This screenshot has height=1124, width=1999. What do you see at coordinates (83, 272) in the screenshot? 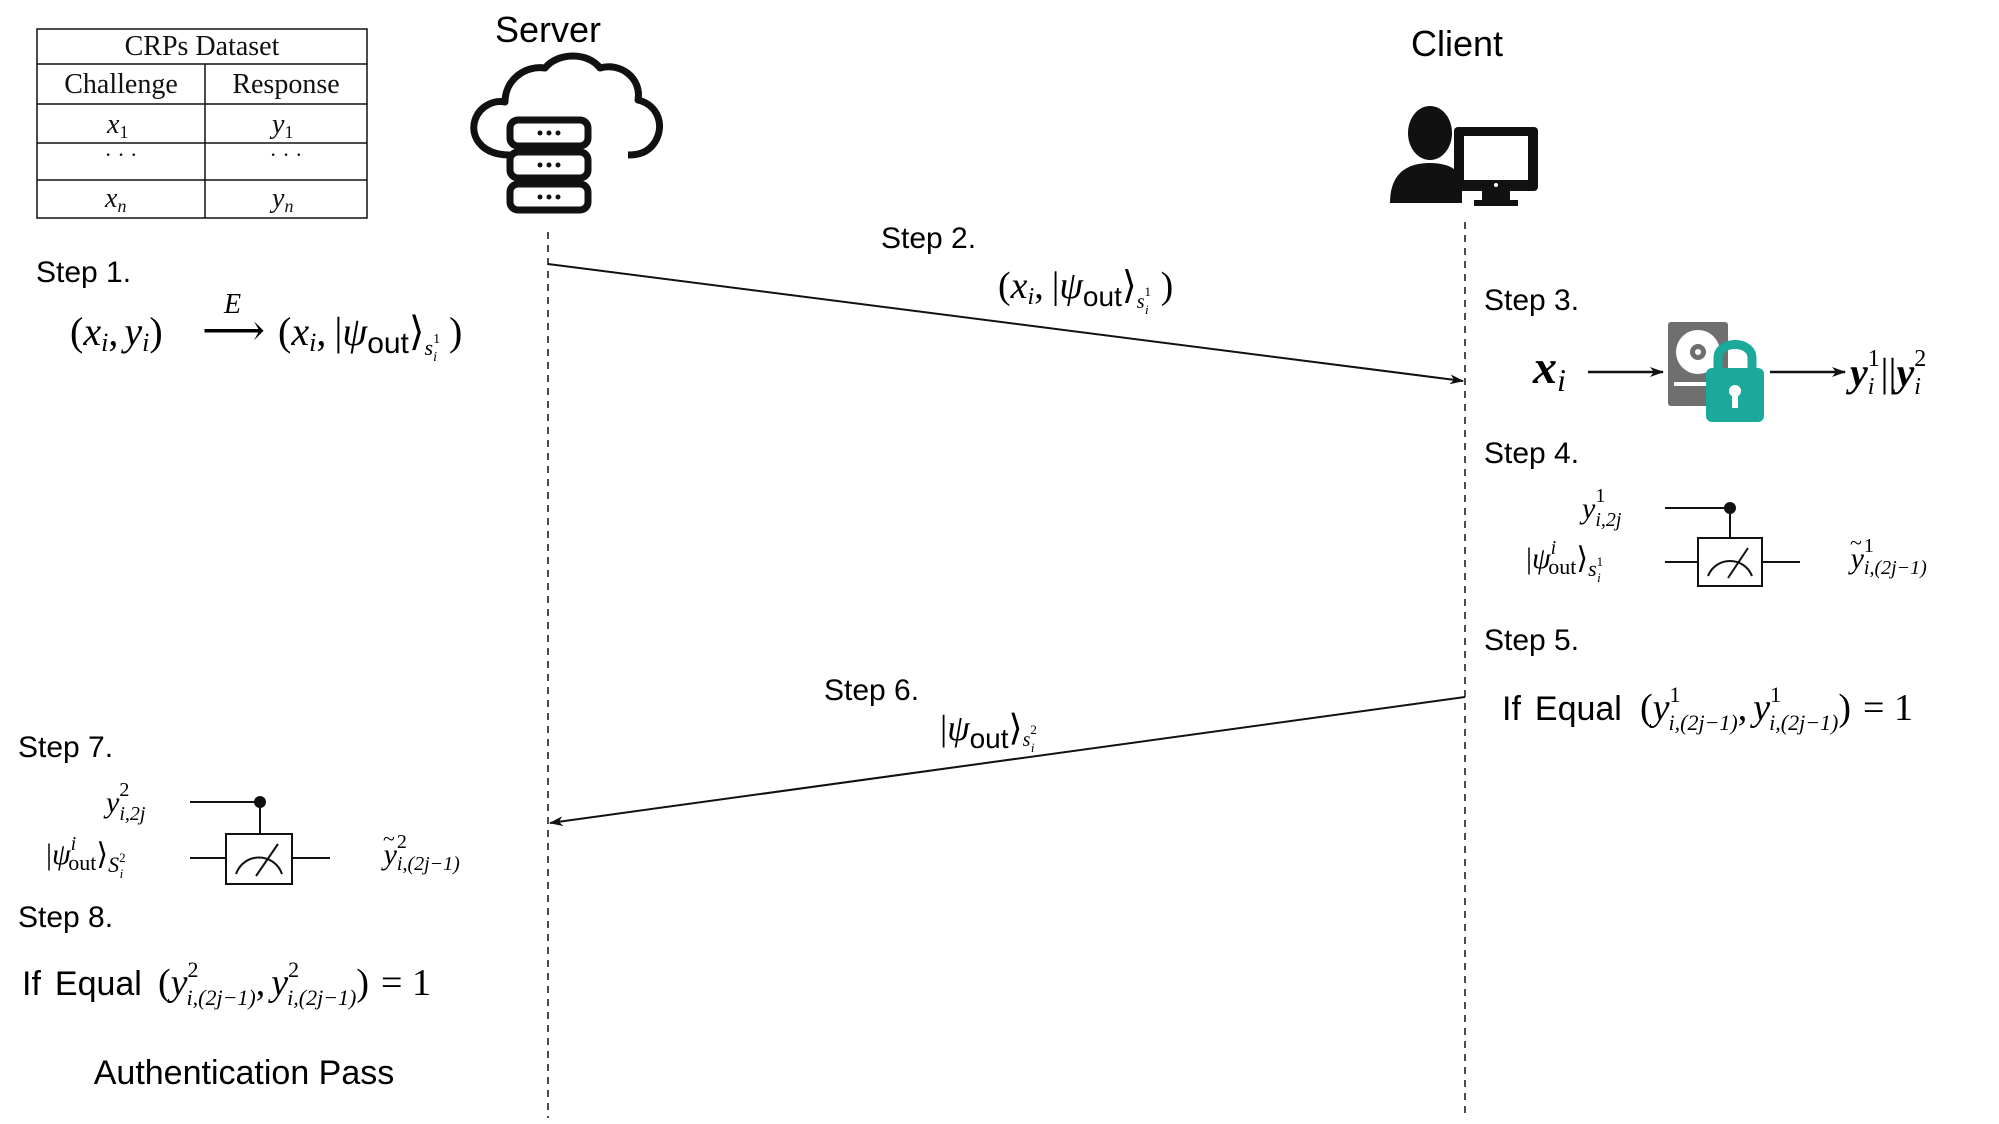
I see `step1-label: Step 1.` at bounding box center [83, 272].